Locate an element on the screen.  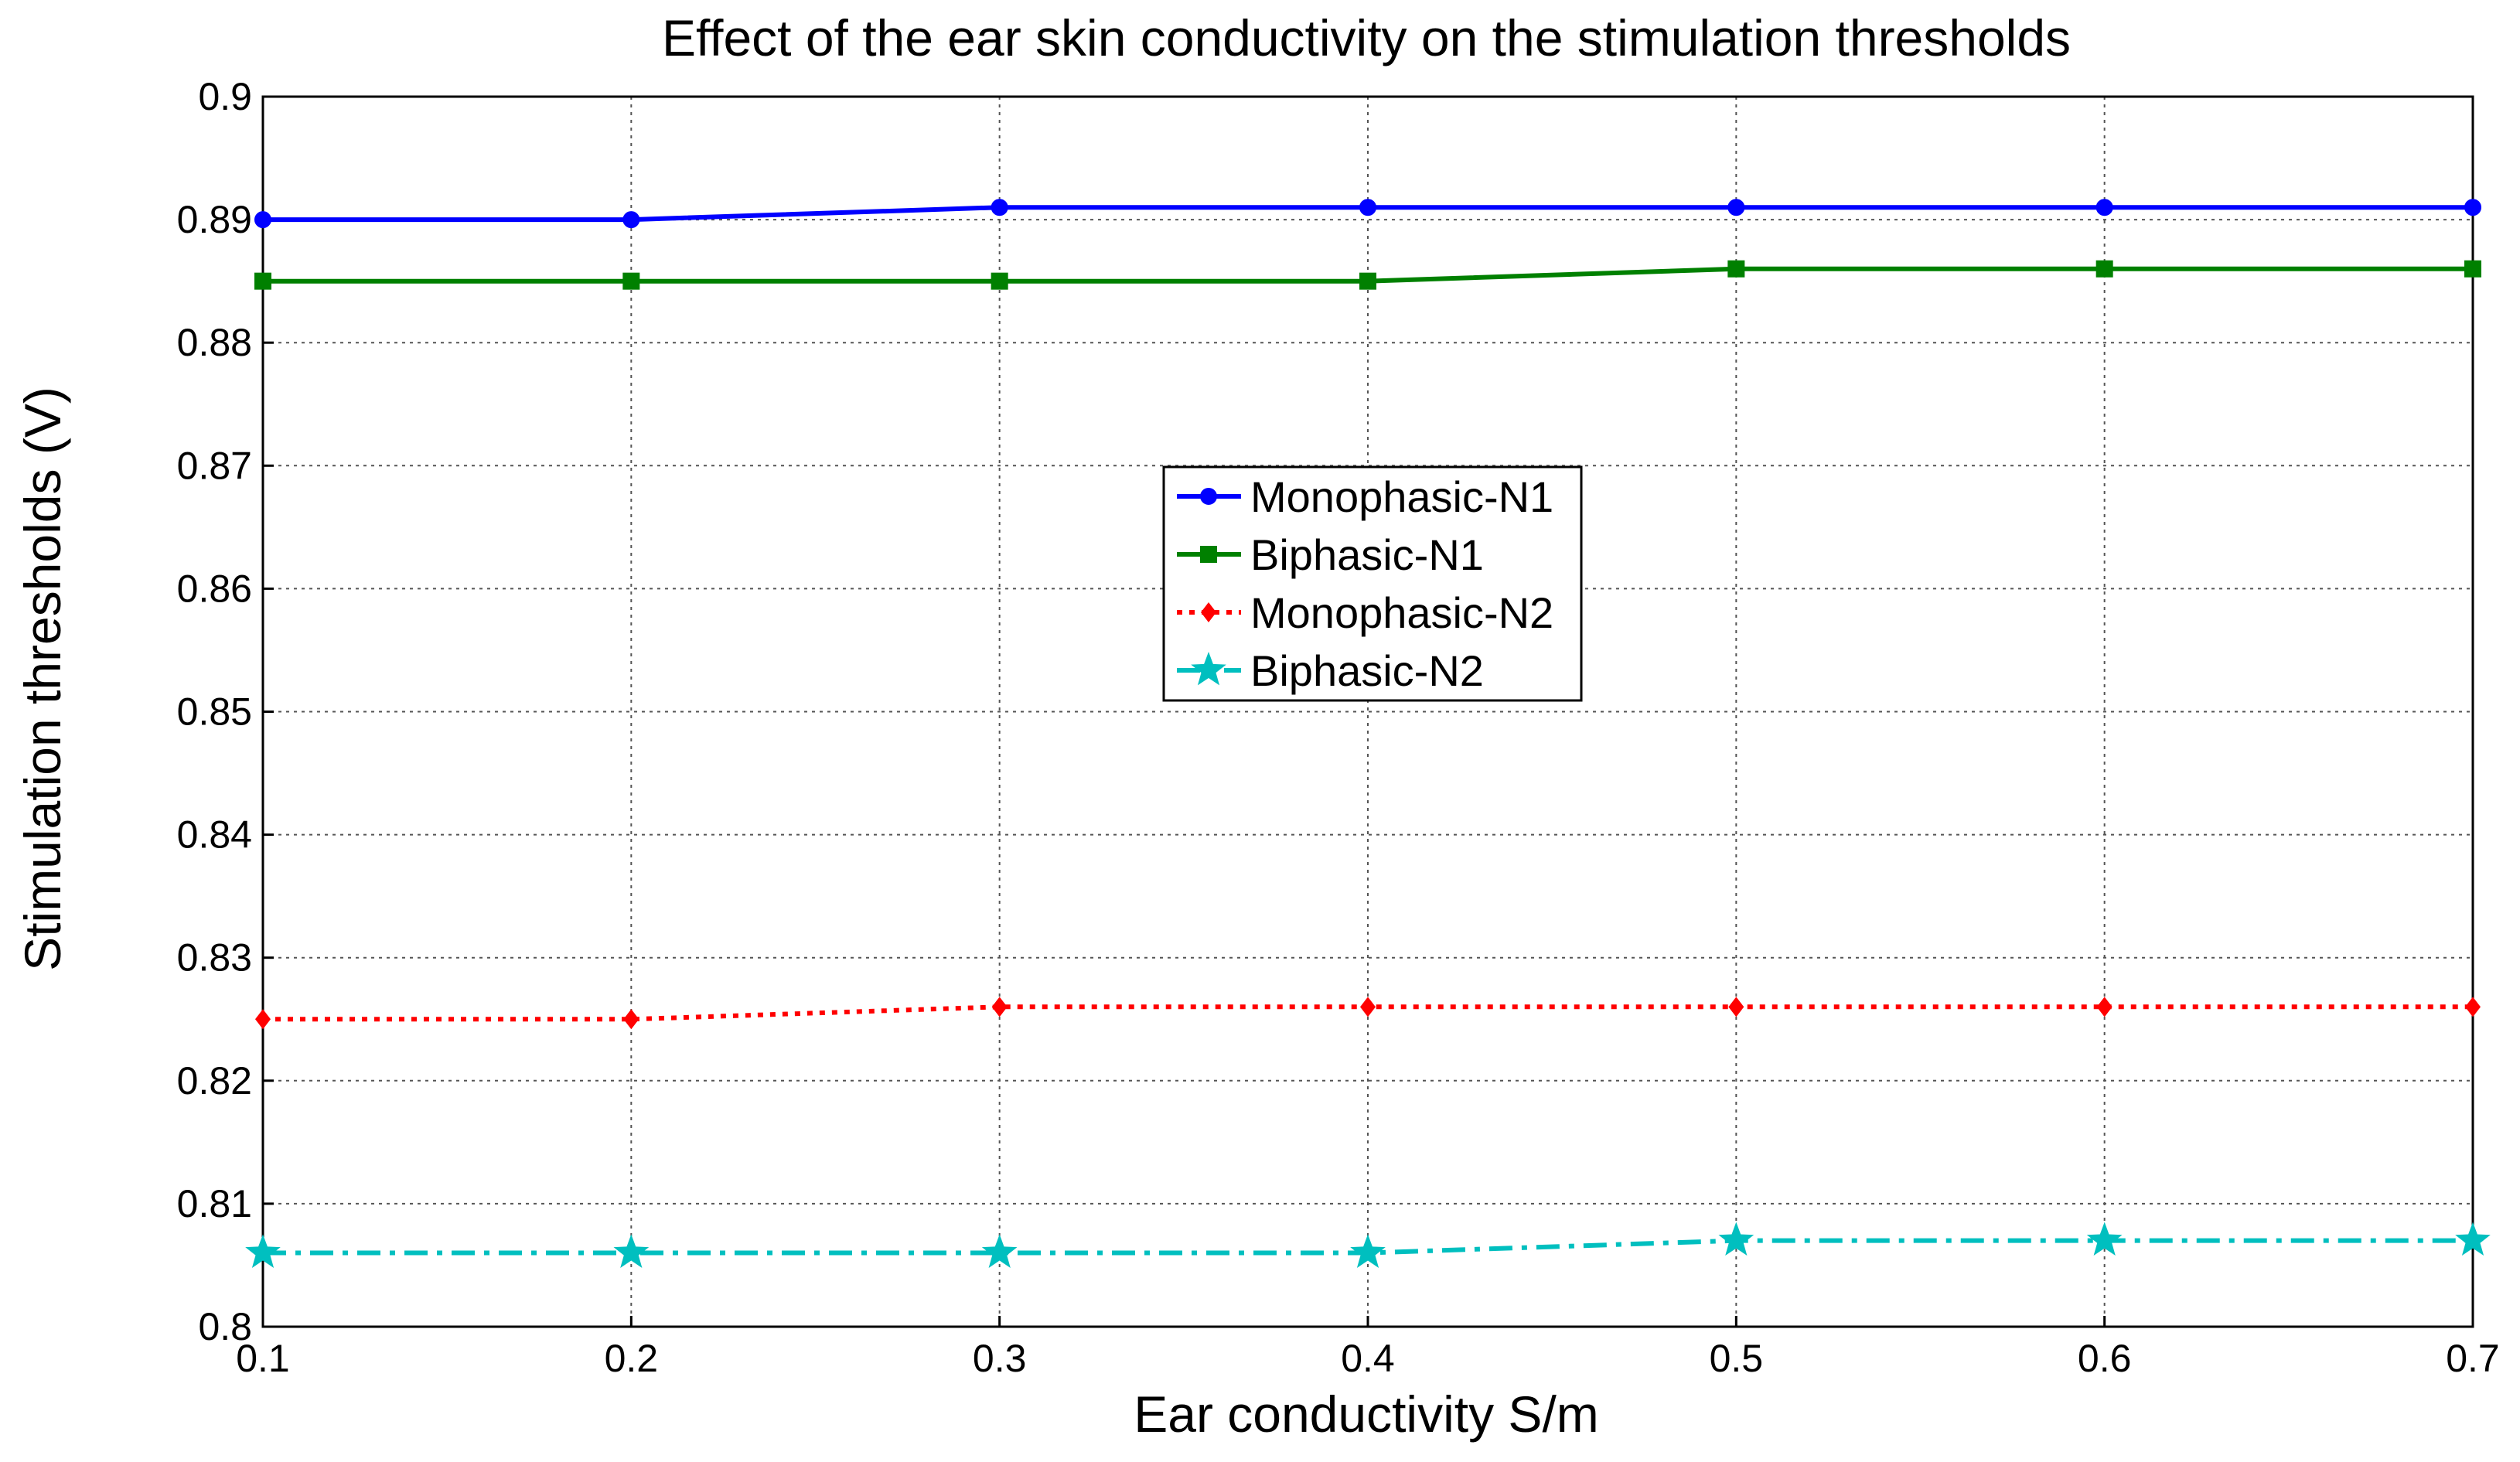
y-axis-label: Stimulation thresholds (V) is located at coordinates (42, 679).